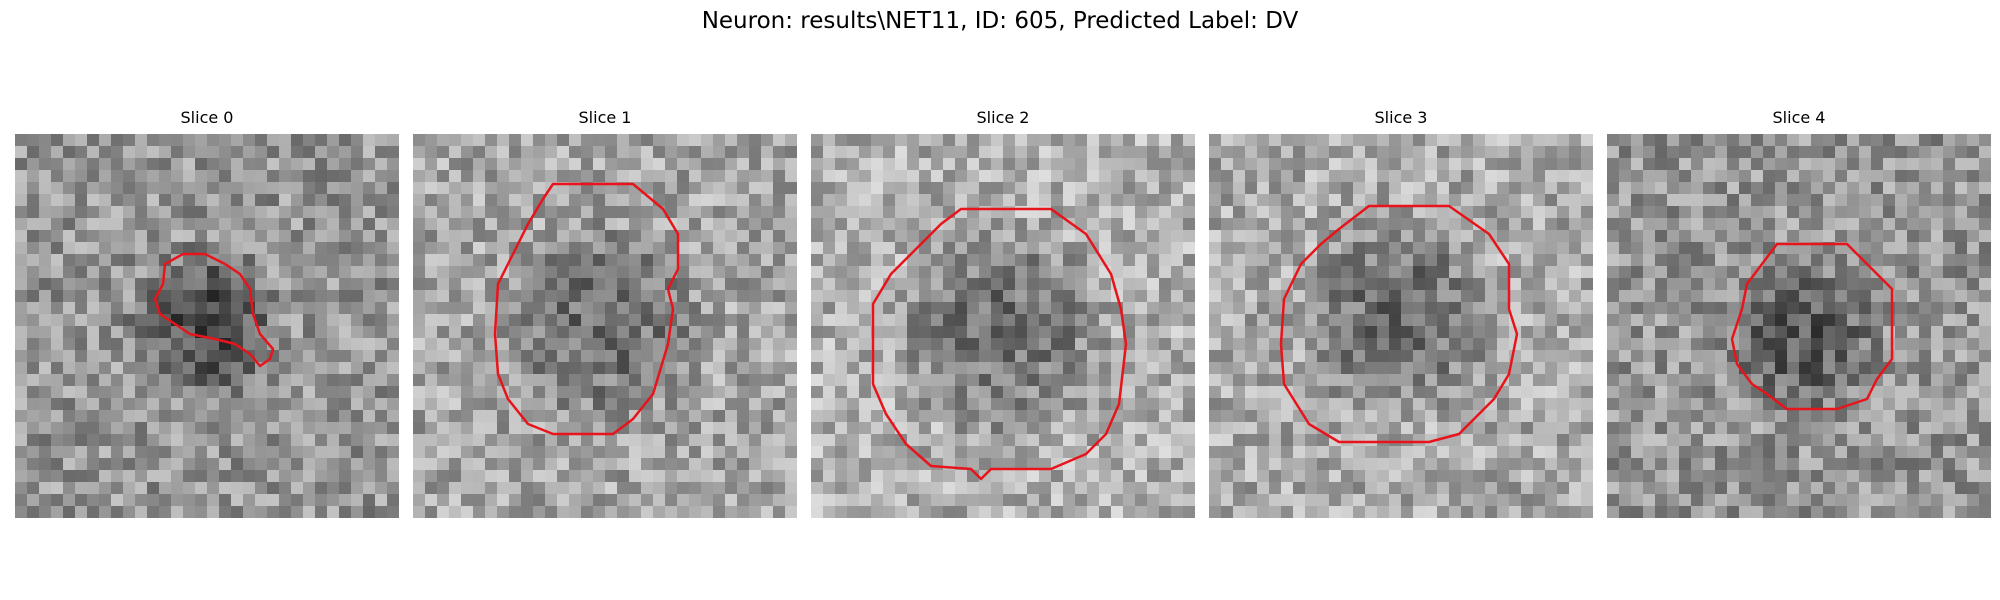  Describe the element at coordinates (1003, 117) in the screenshot. I see `slice-title: Slice 2` at that location.